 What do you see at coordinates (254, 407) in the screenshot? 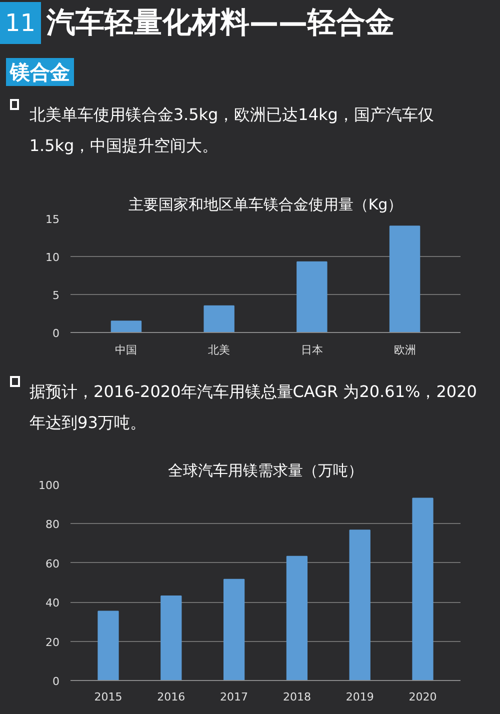
I see `text: 据预计，2016-2020年汽车用镁总量CAGR 为20.61%，2020 年达到93万吨。` at bounding box center [254, 407].